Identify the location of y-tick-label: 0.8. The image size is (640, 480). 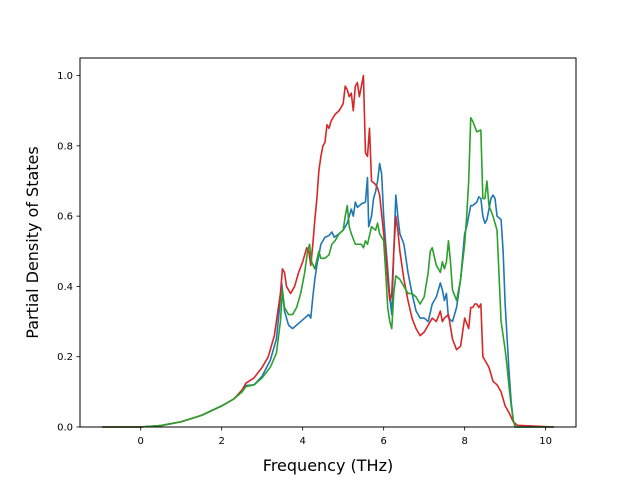
(65, 146).